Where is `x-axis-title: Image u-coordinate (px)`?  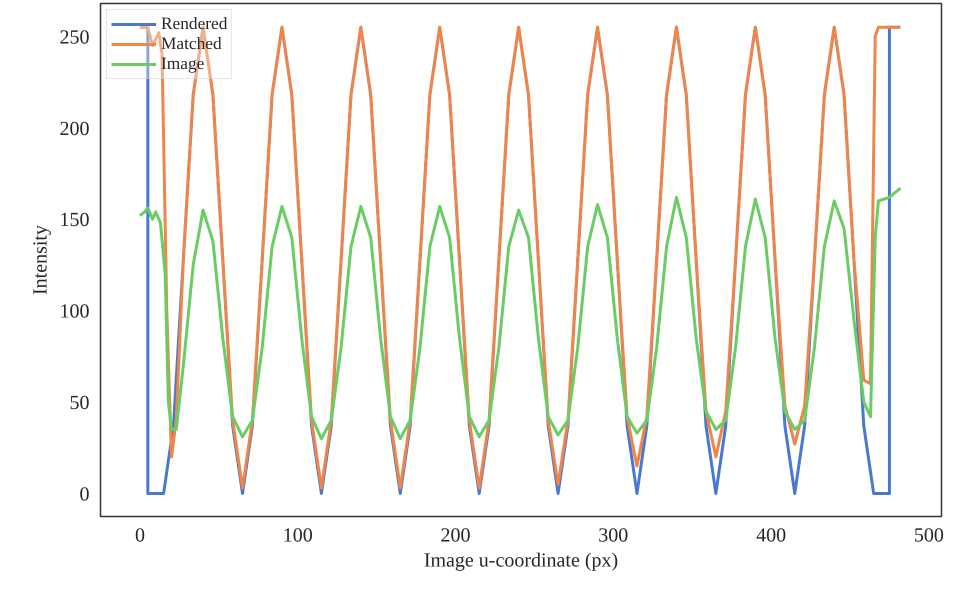 x-axis-title: Image u-coordinate (px) is located at coordinates (521, 561).